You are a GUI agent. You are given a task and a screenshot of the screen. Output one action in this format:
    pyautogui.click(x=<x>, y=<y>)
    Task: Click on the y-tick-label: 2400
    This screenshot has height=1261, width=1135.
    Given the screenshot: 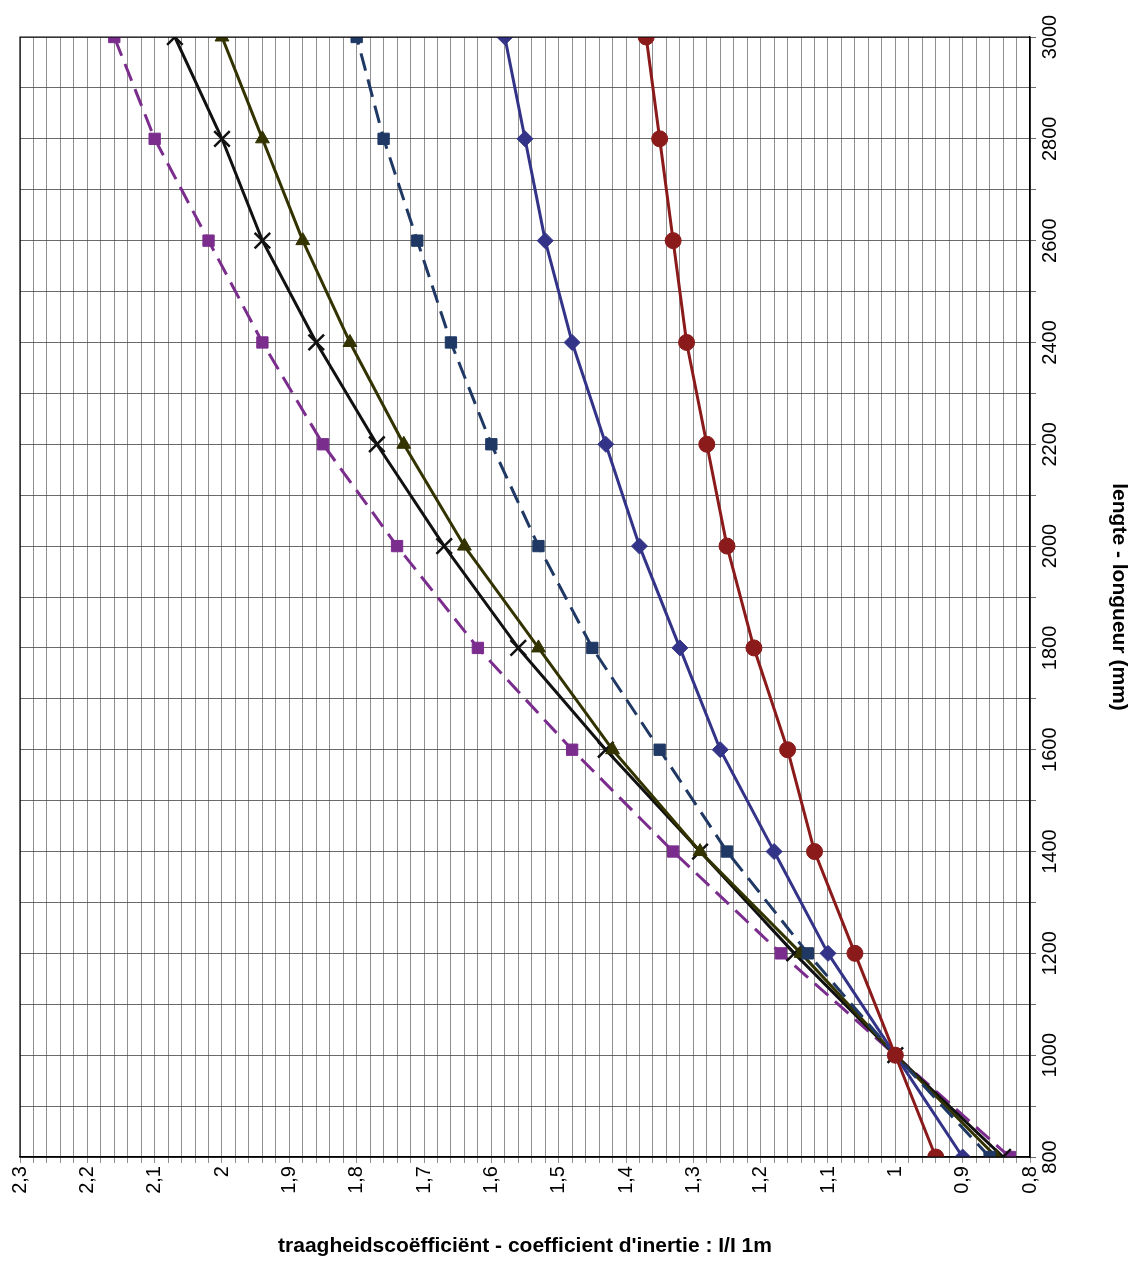 What is the action you would take?
    pyautogui.click(x=1048, y=342)
    